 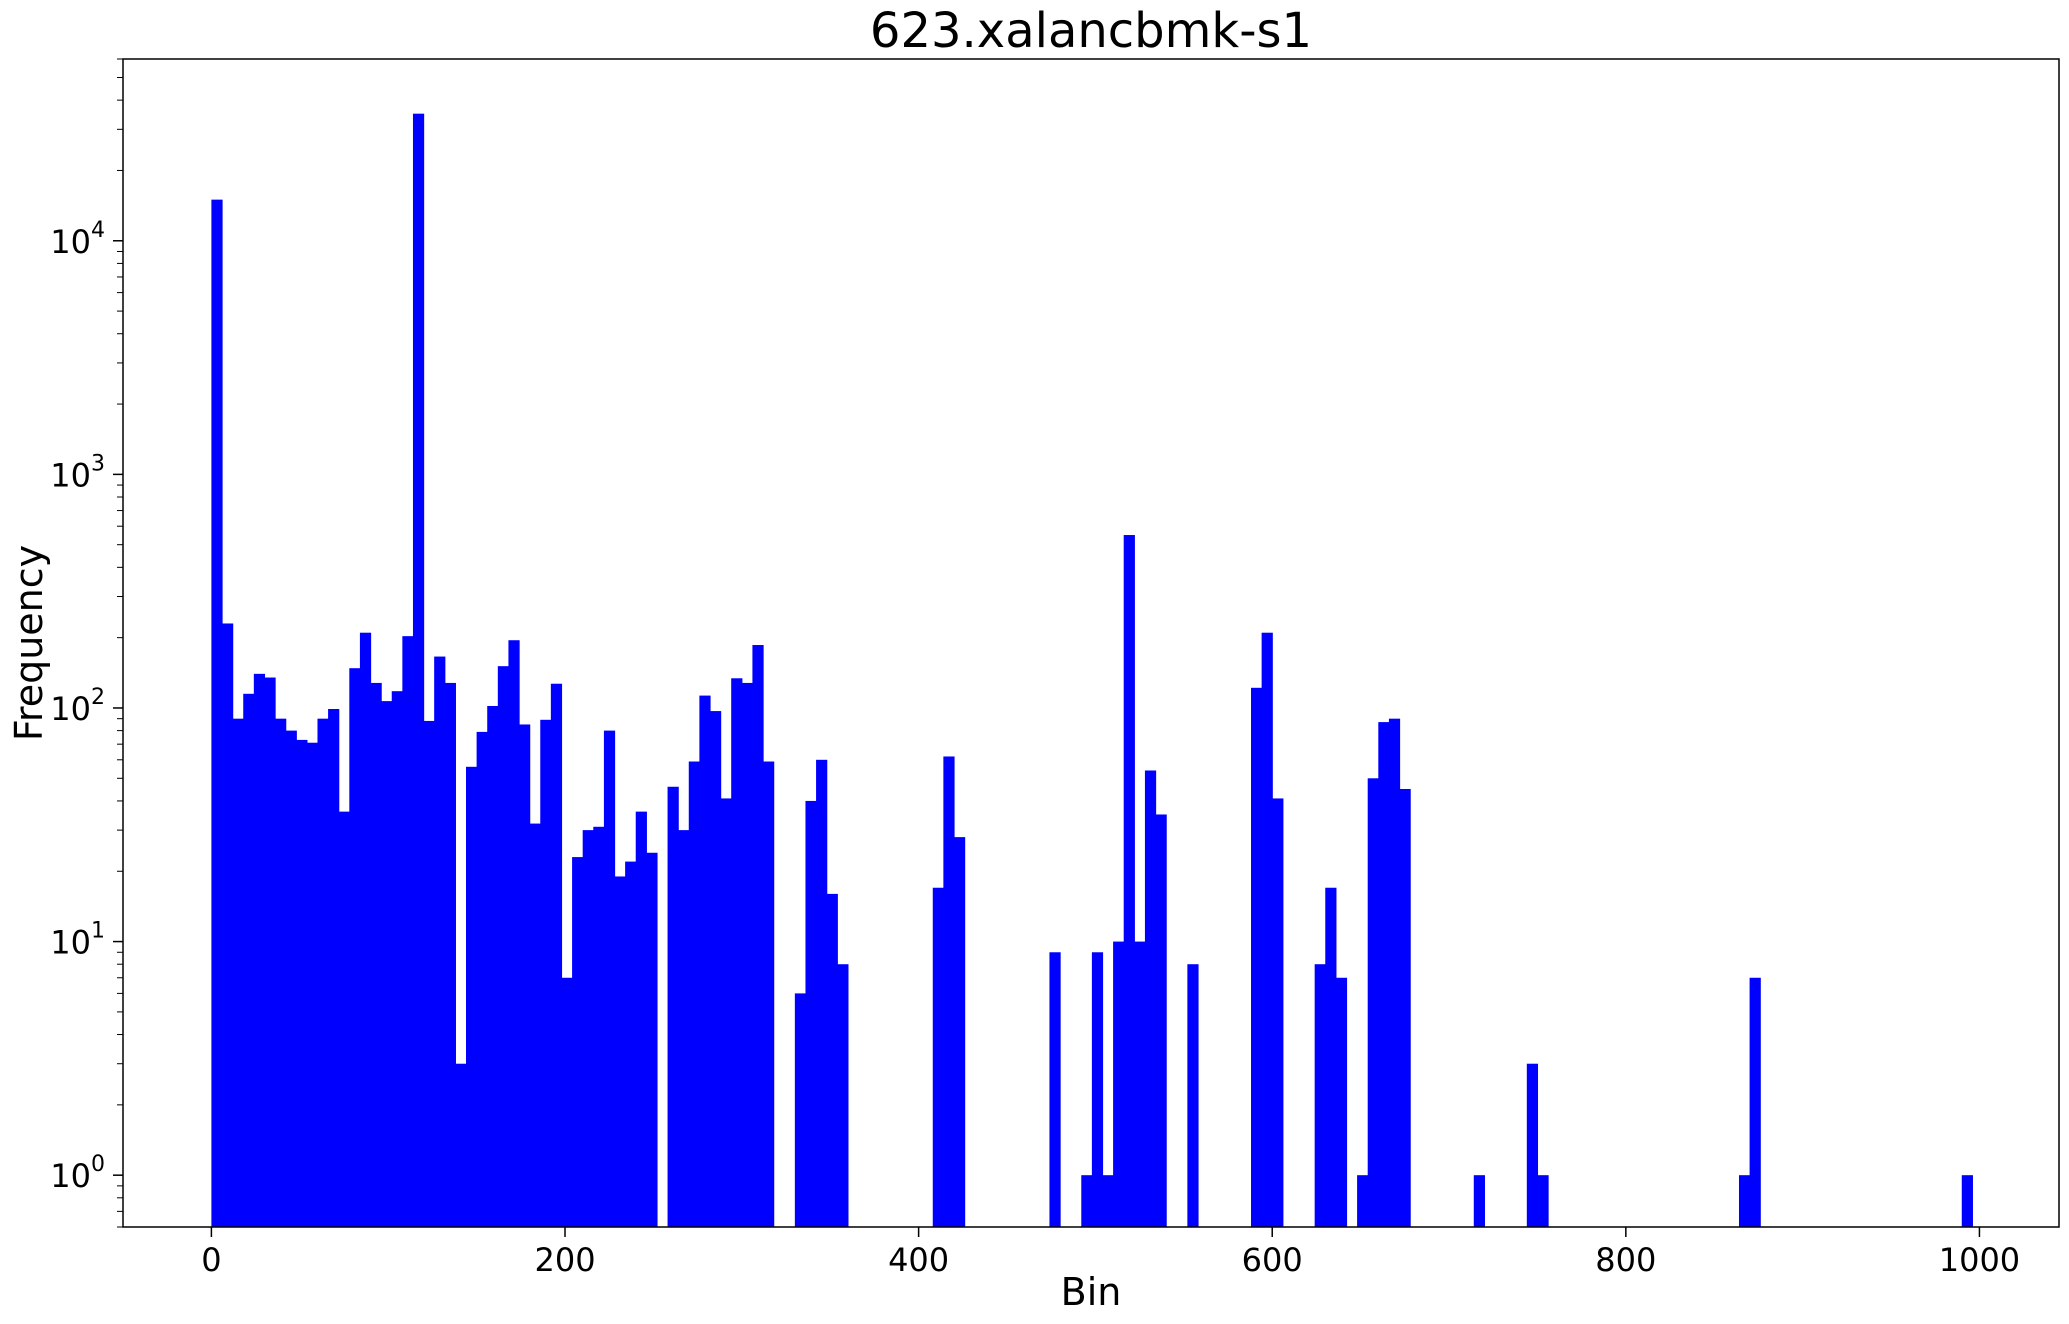 What do you see at coordinates (1110, 1253) in the screenshot?
I see `x-axis-ticks: 0 200 400 600 800 1000` at bounding box center [1110, 1253].